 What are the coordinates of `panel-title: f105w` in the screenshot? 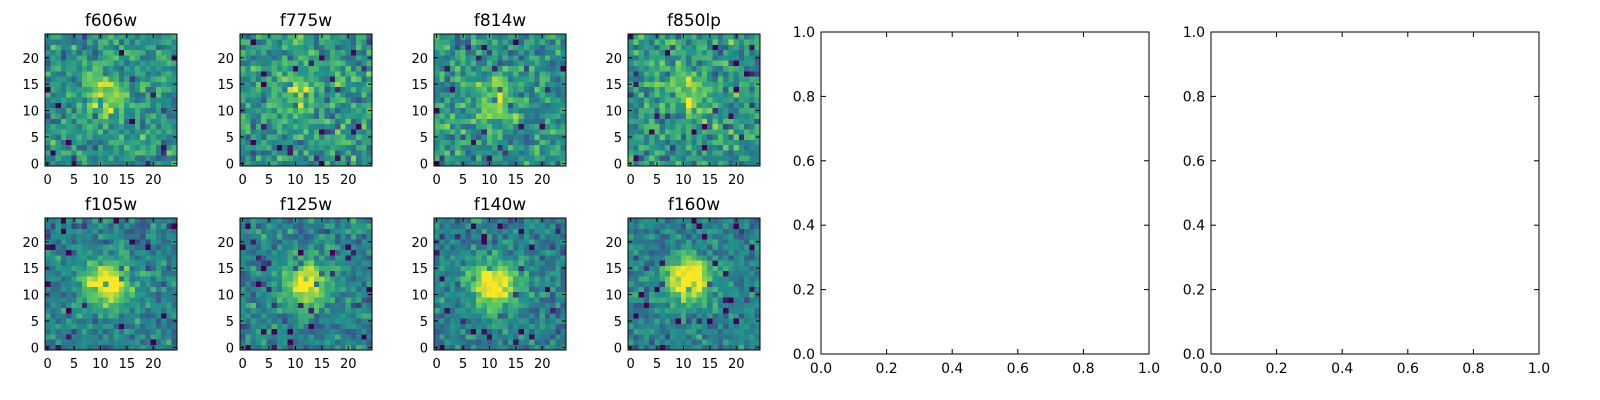 It's located at (111, 205).